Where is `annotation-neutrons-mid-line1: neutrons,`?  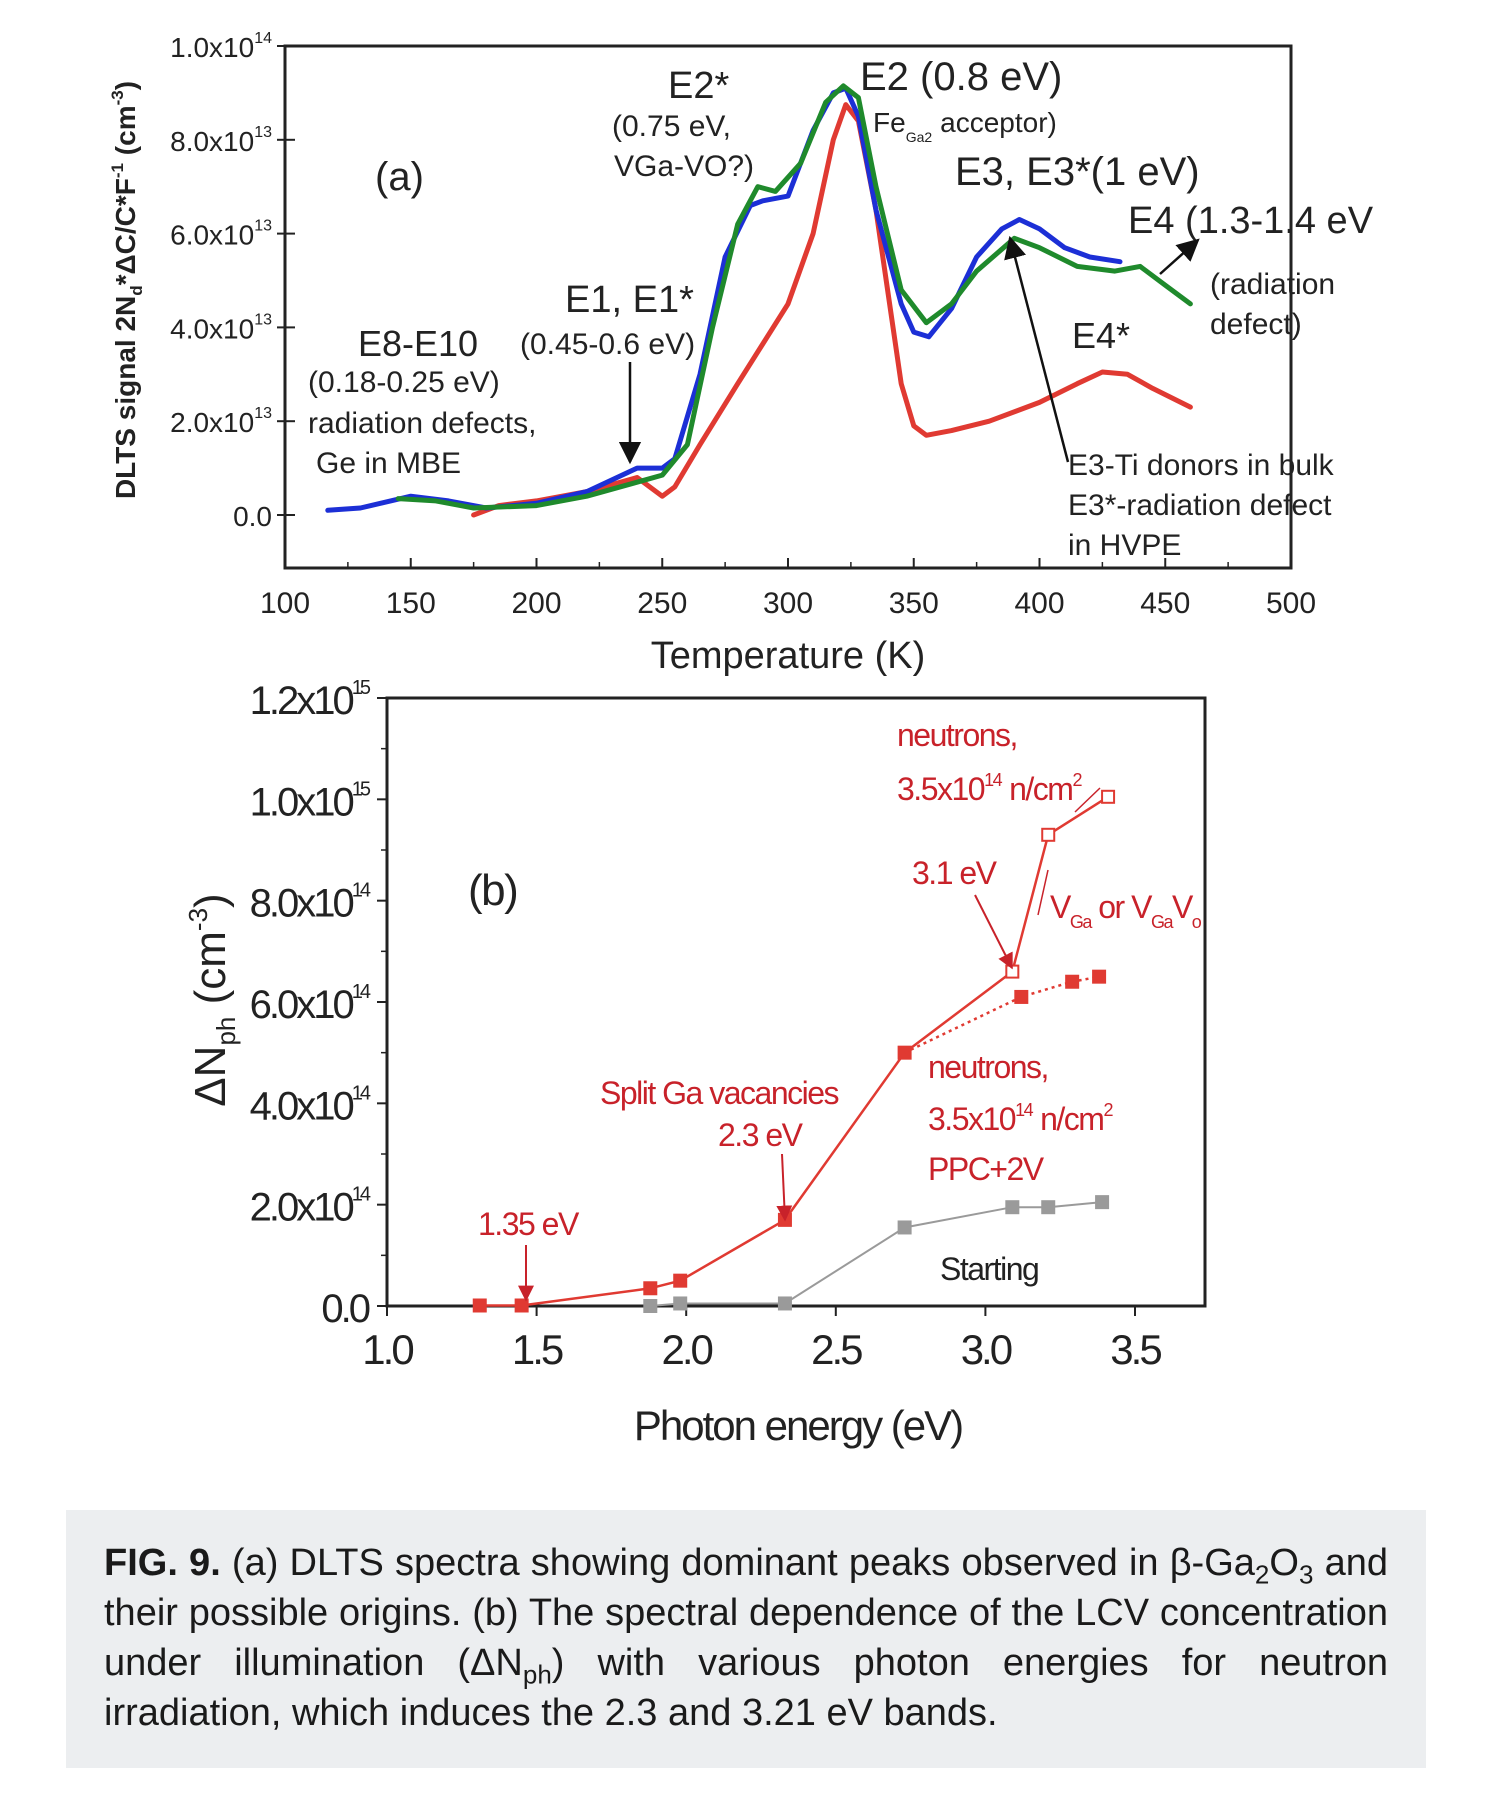 annotation-neutrons-mid-line1: neutrons, is located at coordinates (988, 1067).